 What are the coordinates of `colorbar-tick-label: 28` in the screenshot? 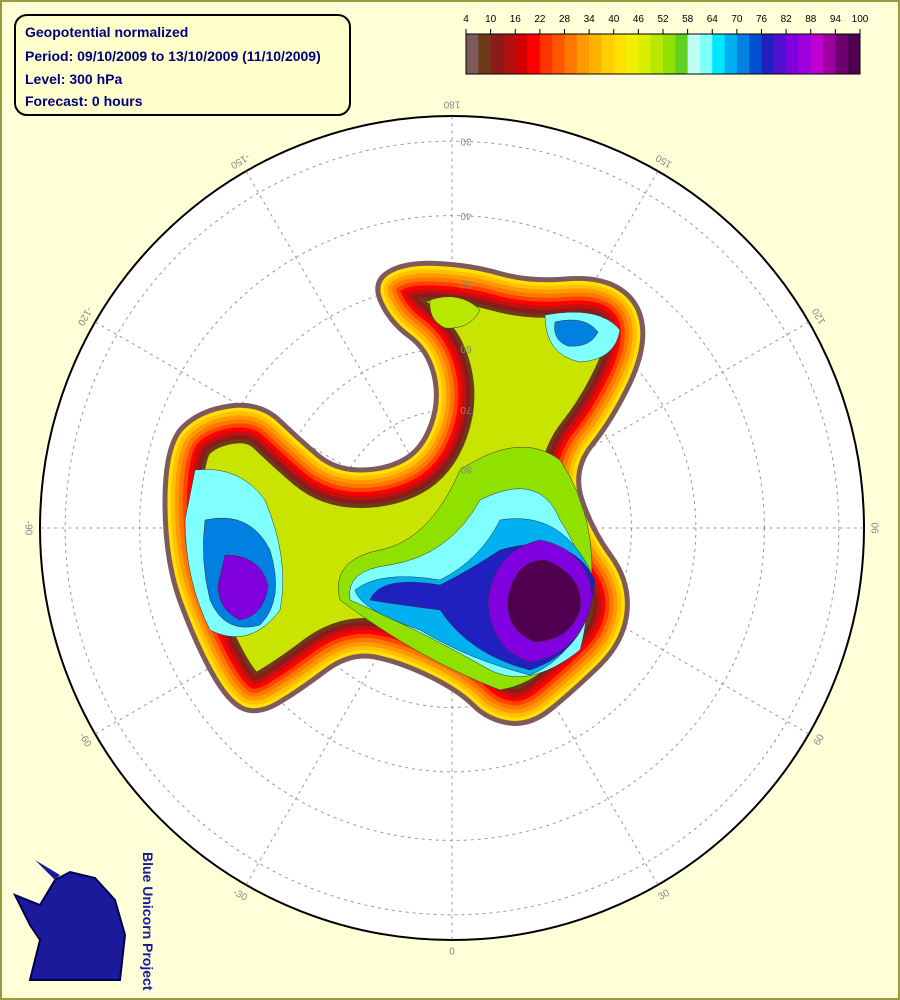 It's located at (565, 19).